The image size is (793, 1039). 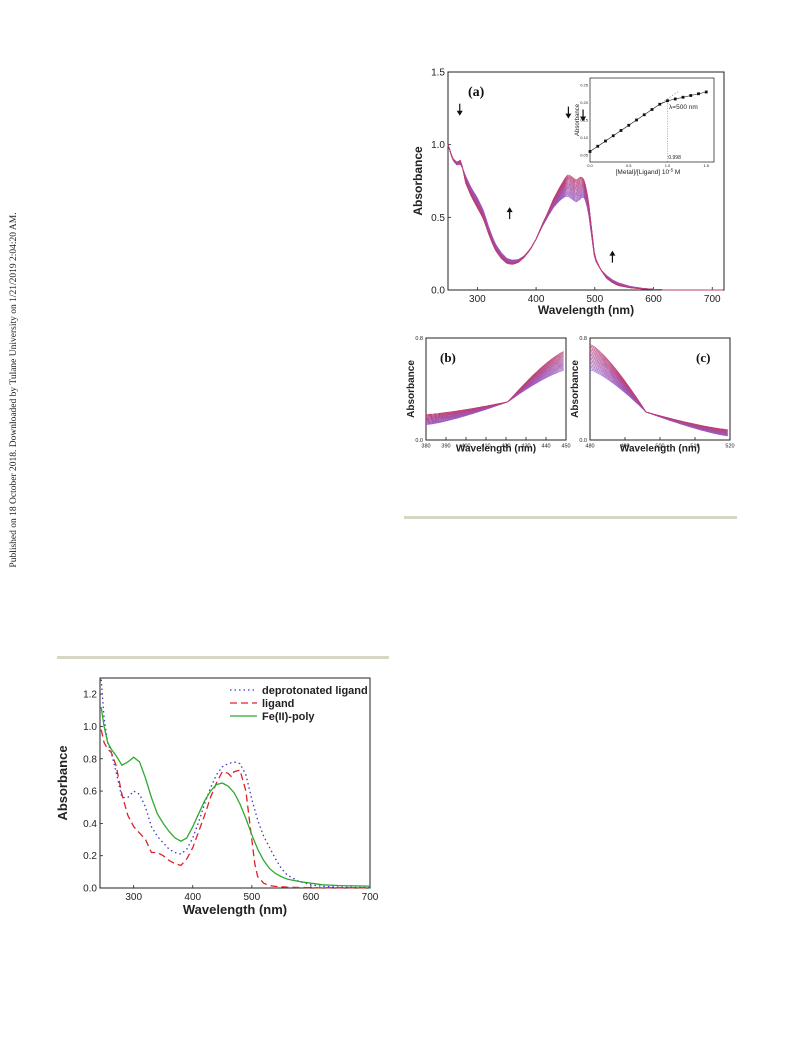 What do you see at coordinates (425, 447) in the screenshot?
I see `x-tick-label: 380` at bounding box center [425, 447].